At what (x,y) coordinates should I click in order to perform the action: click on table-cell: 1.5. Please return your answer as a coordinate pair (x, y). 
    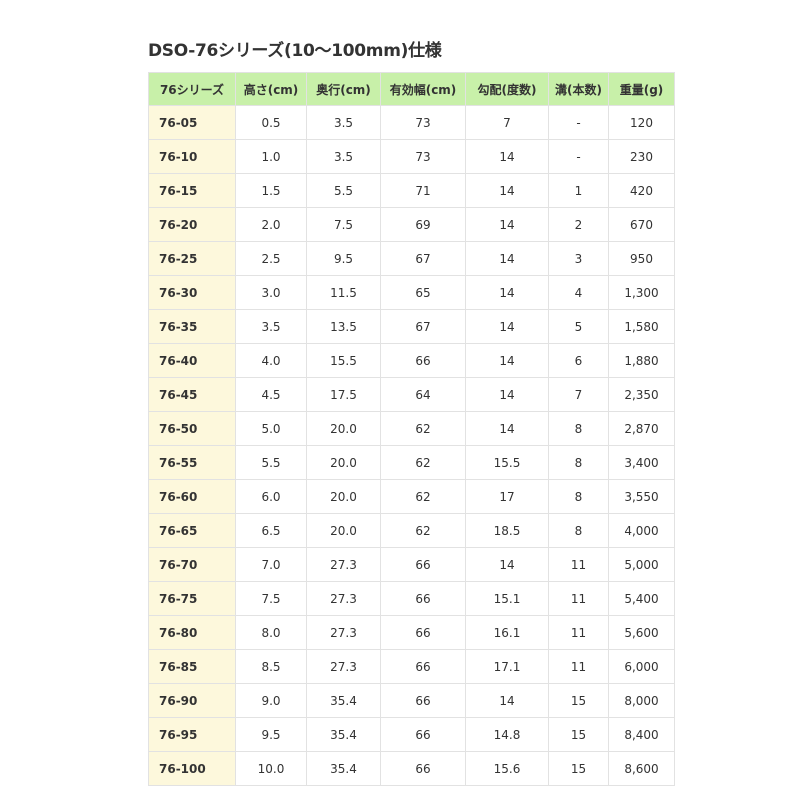
    Looking at the image, I should click on (271, 190).